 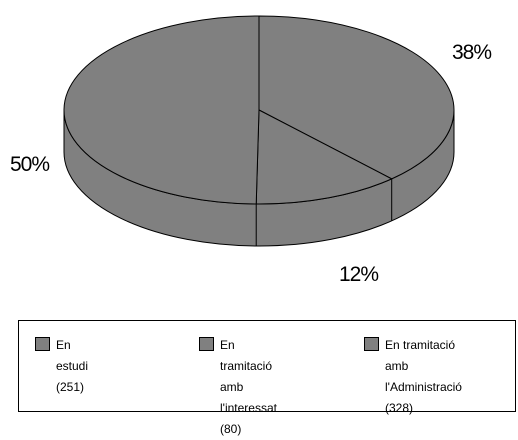 I want to click on legend-label: En estudi (251), so click(x=72, y=366).